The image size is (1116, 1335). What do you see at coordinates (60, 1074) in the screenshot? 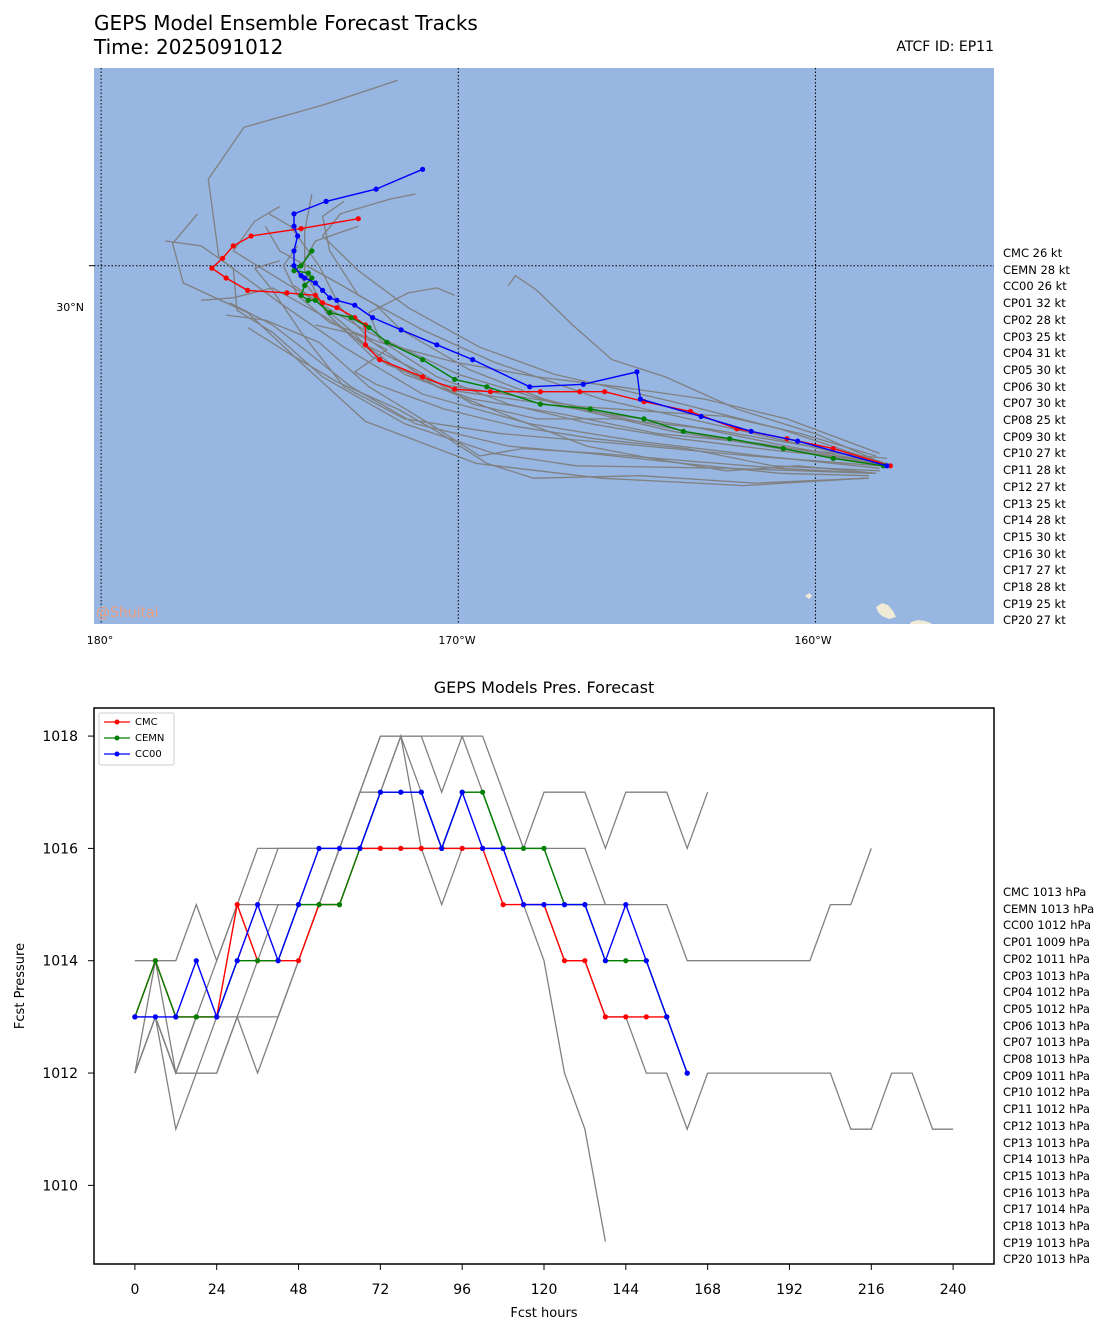
I see `y-tick-label: 1012` at bounding box center [60, 1074].